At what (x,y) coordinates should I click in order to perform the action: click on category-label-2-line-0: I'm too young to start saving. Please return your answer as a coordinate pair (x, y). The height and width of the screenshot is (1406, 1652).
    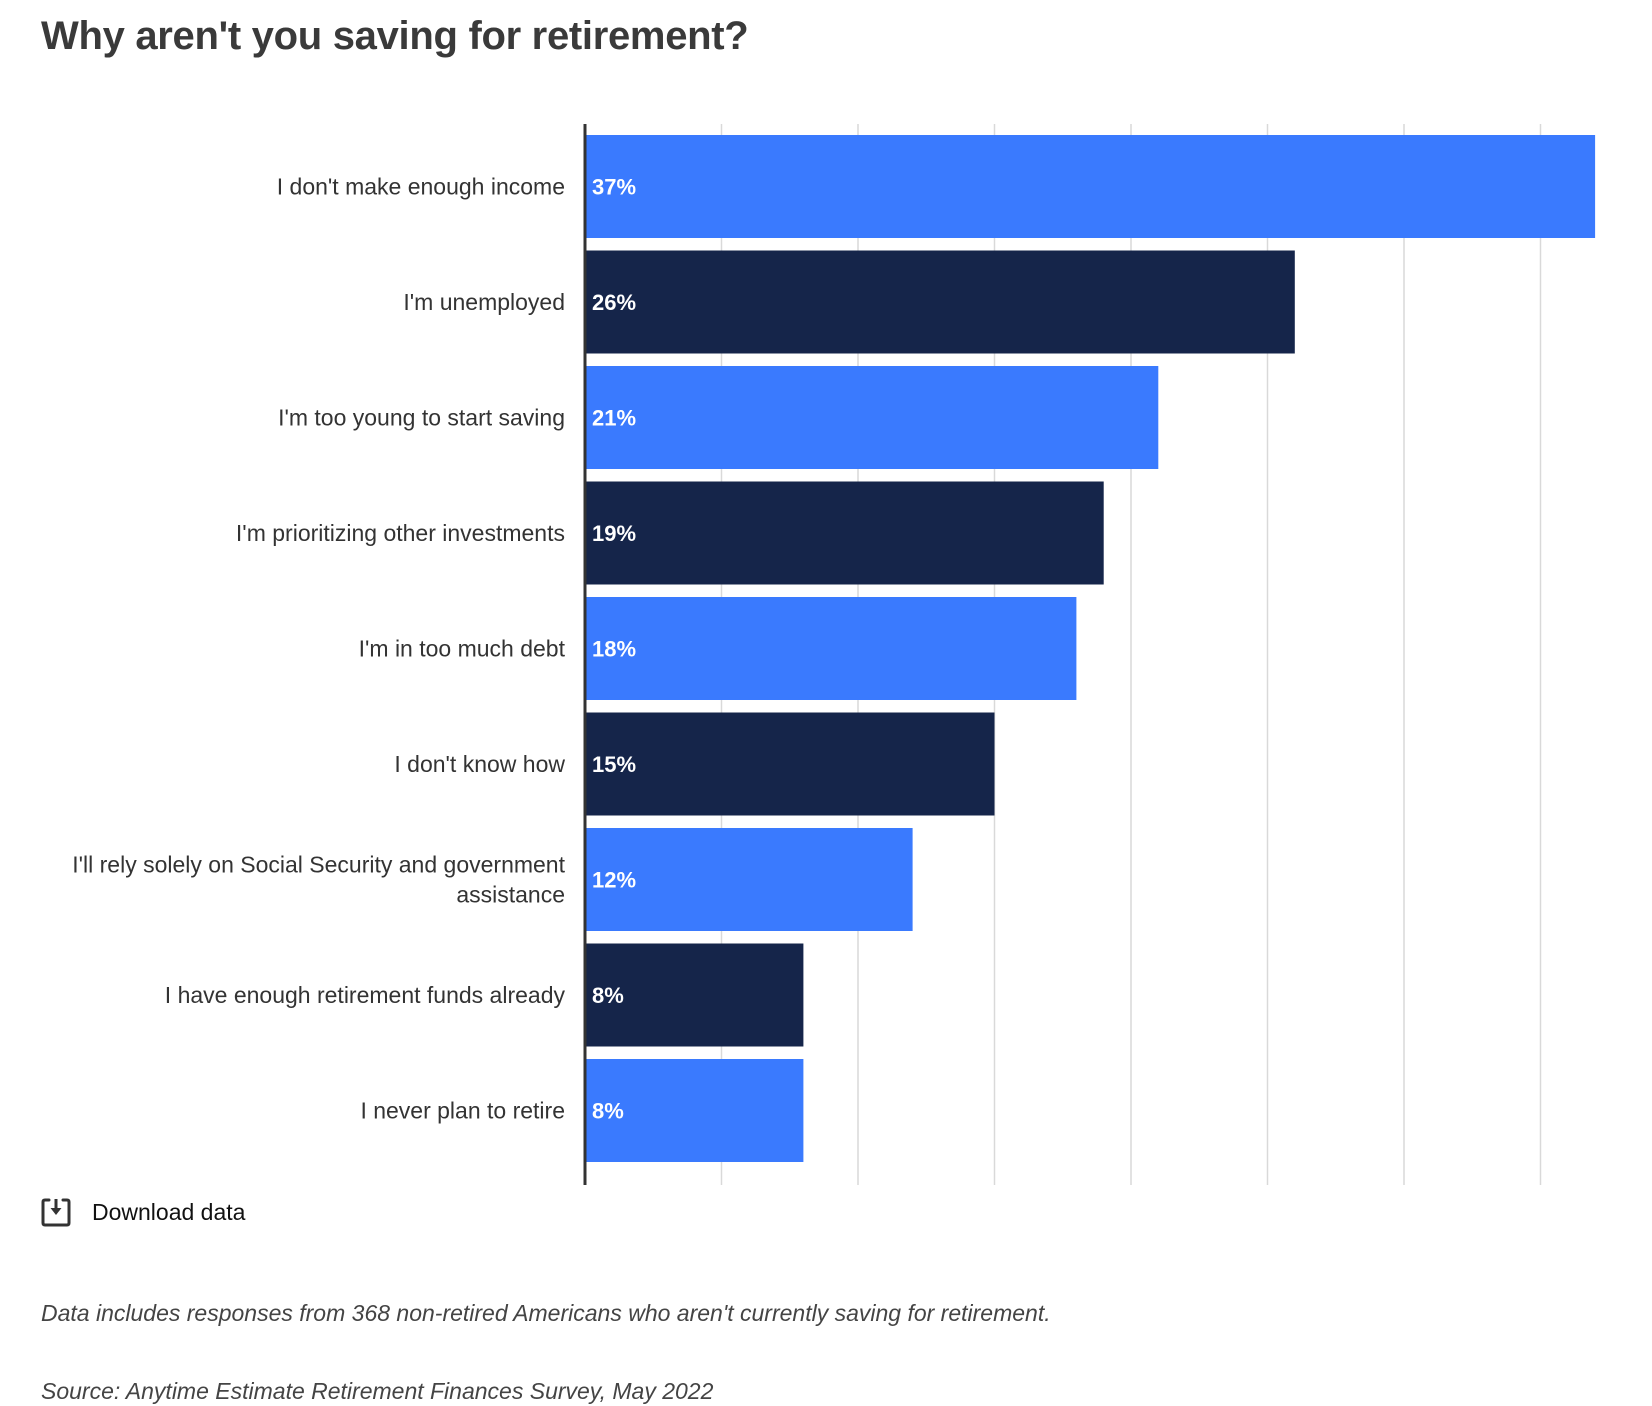
    Looking at the image, I should click on (421, 418).